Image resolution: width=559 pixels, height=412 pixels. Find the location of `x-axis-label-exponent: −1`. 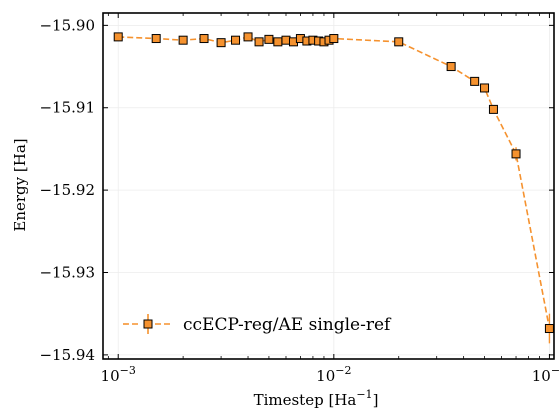

x-axis-label-exponent: −1 is located at coordinates (364, 394).